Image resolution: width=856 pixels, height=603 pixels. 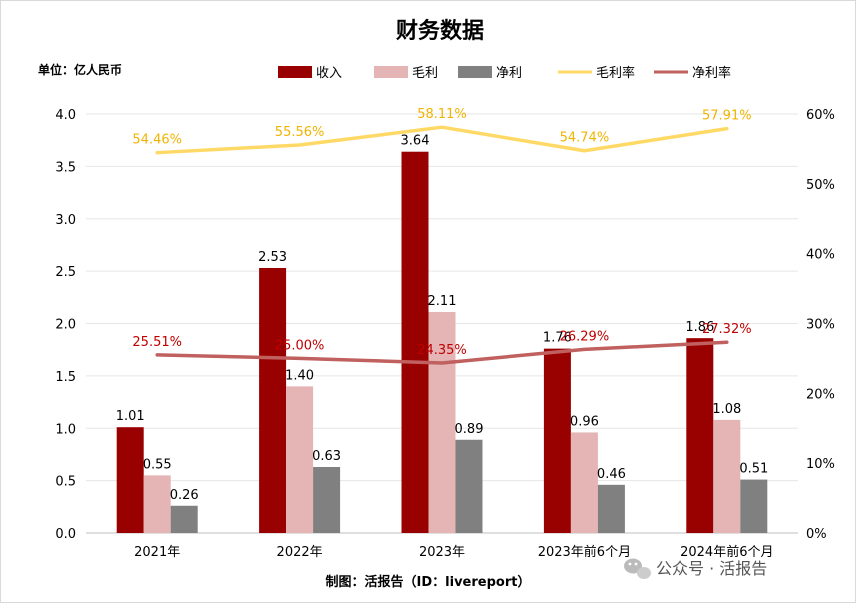 What do you see at coordinates (442, 350) in the screenshot?
I see `line-data-label: 24.35%` at bounding box center [442, 350].